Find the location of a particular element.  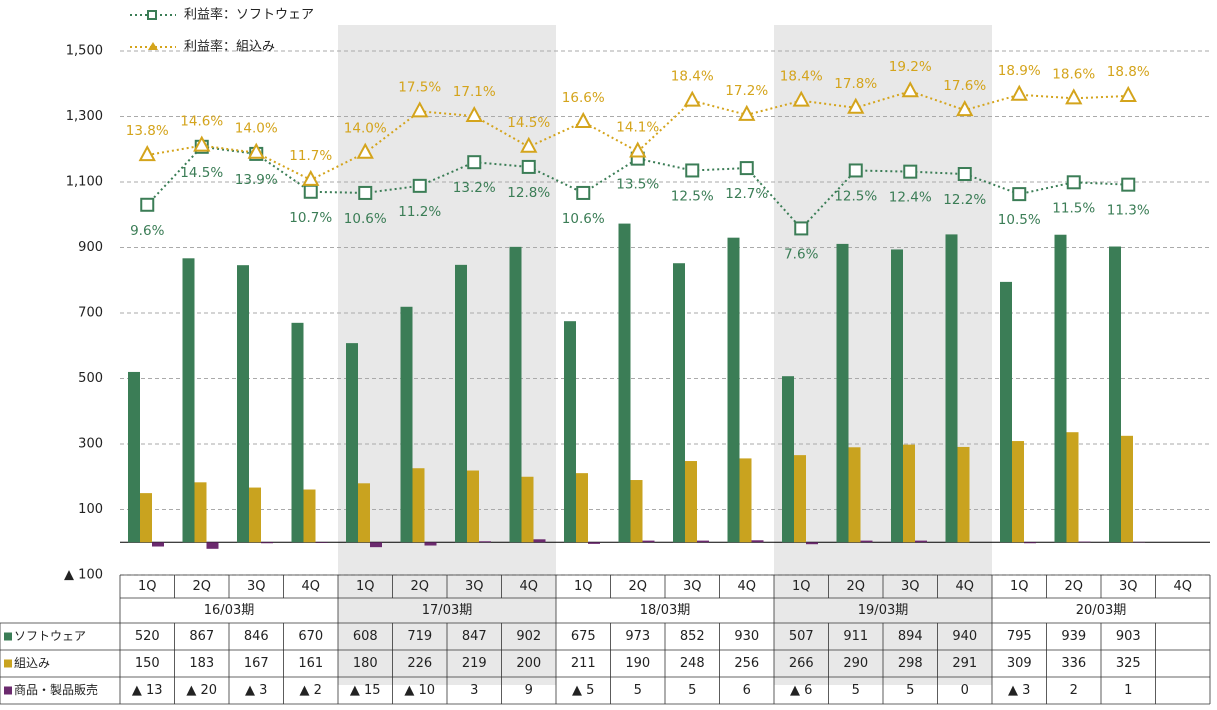

table-cell: 930 is located at coordinates (746, 636).